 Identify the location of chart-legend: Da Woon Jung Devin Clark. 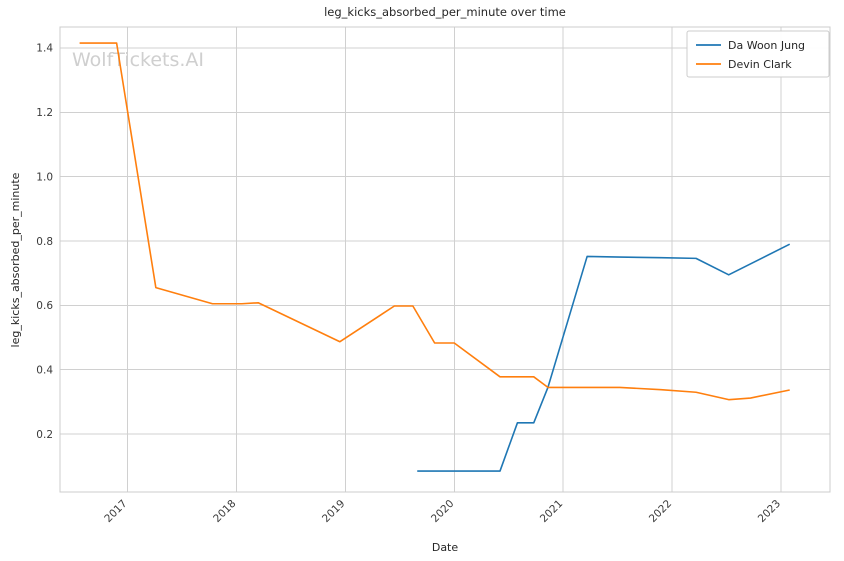
(758, 54).